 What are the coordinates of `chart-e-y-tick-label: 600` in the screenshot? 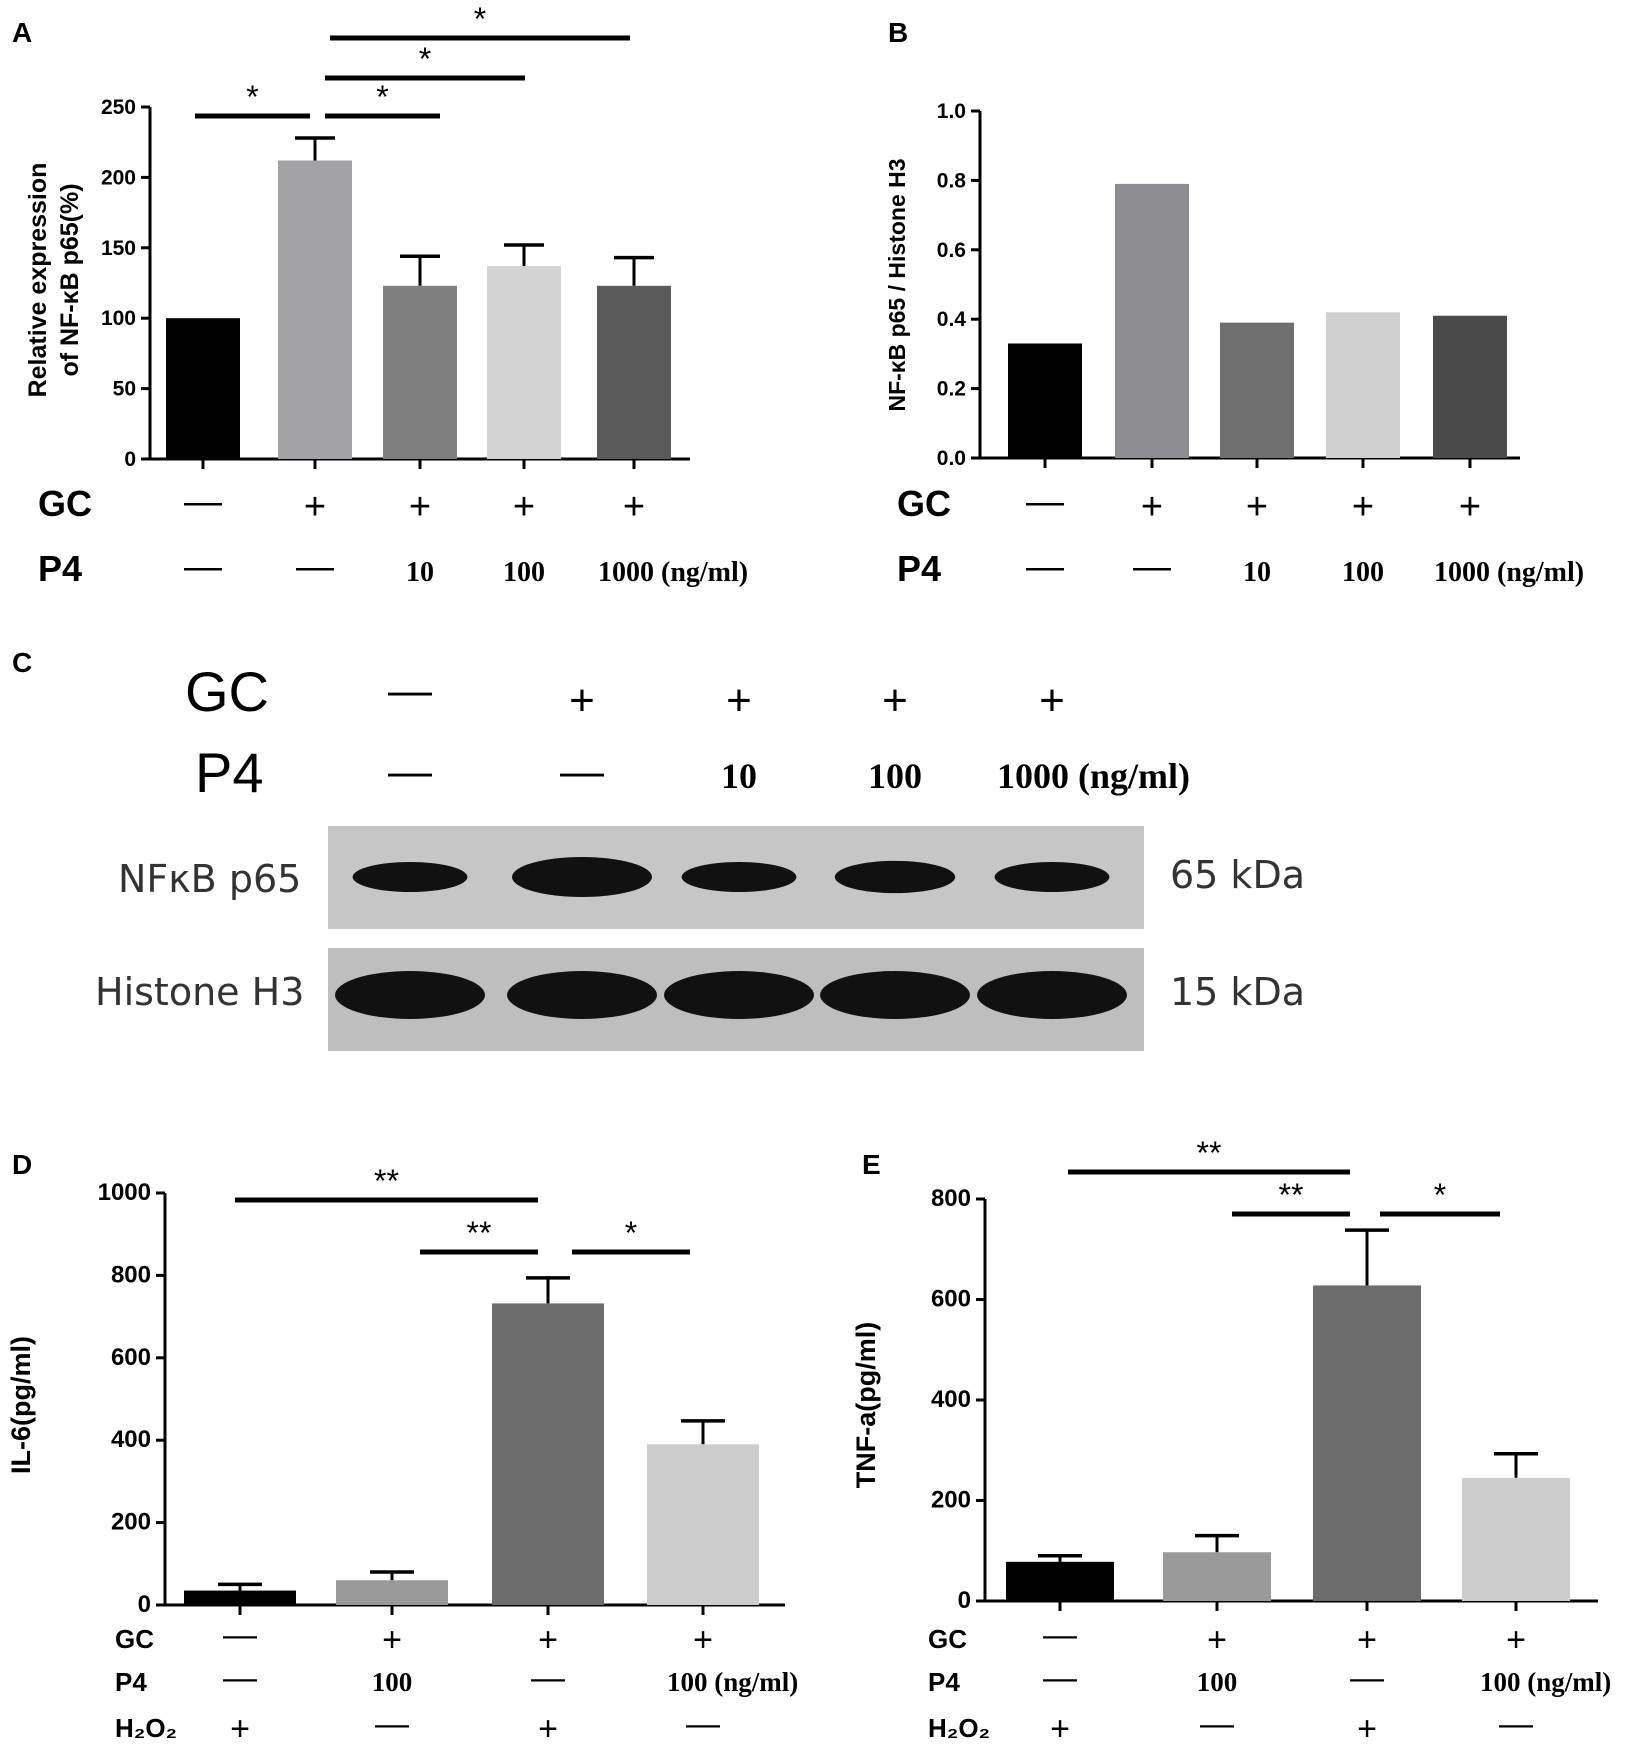 It's located at (951, 1299).